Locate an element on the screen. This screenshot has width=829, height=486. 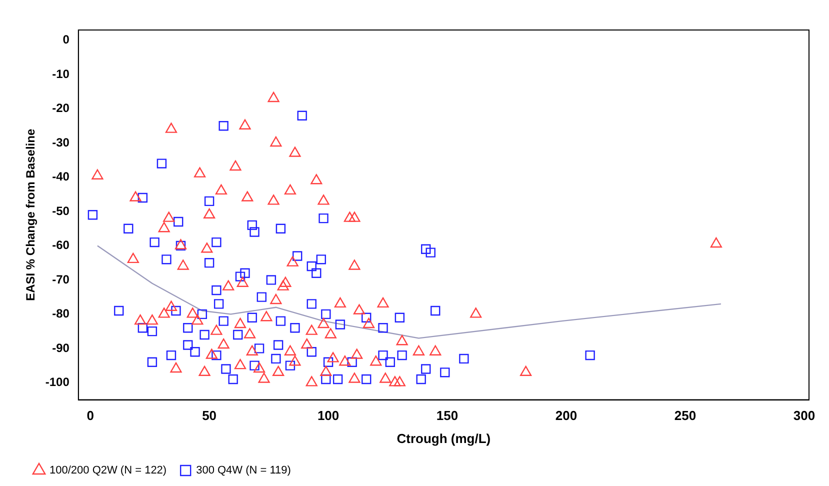
y-tick-label: -80 is located at coordinates (61, 313).